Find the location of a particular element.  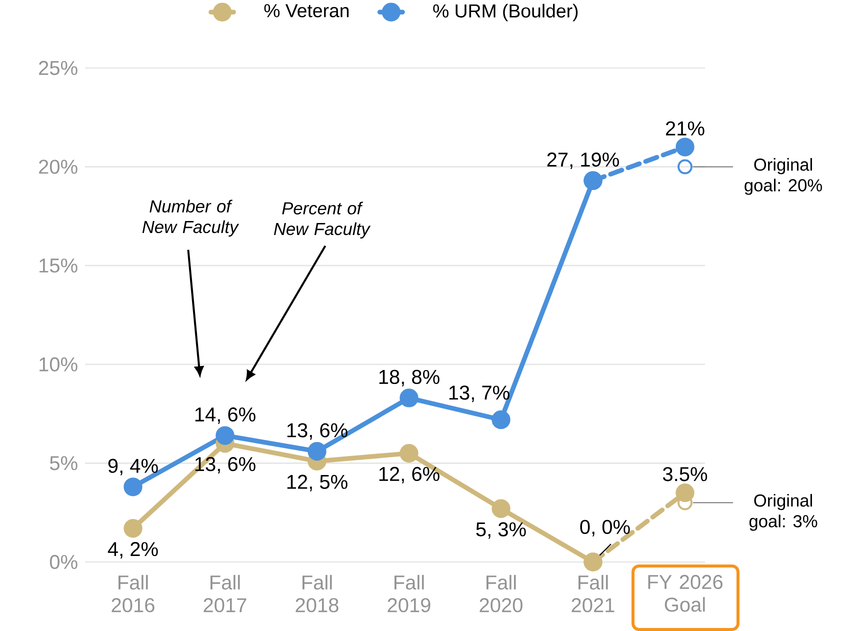

annotation: Original goal: 3% is located at coordinates (783, 512).